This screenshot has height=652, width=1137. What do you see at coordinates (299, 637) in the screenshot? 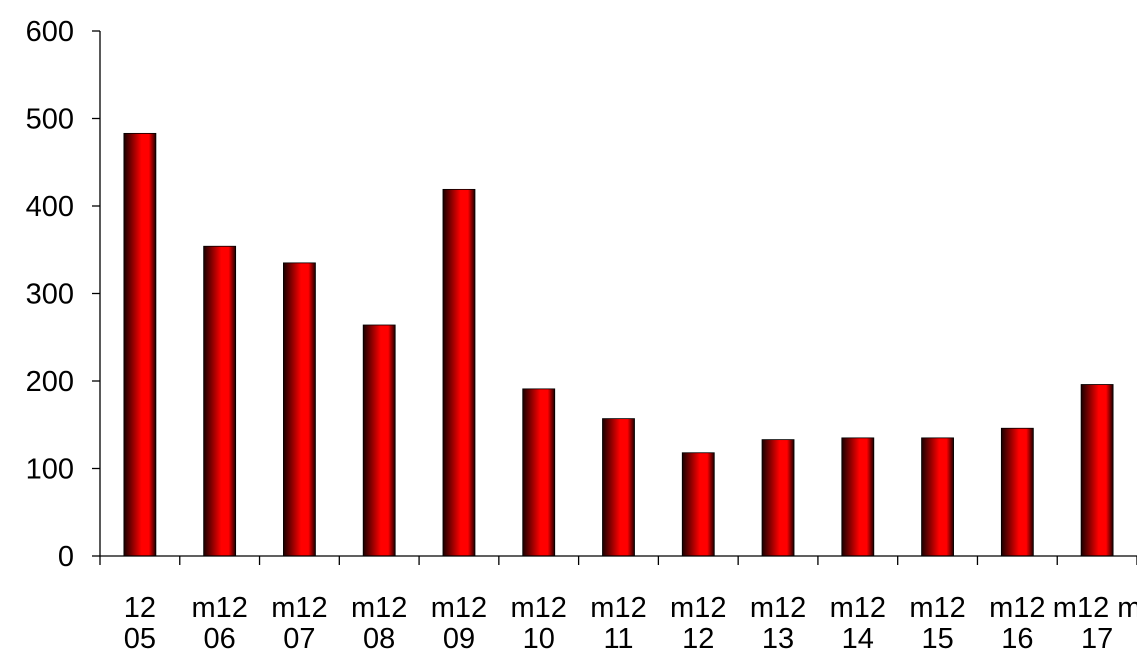
I see `x-tick-label: 07` at bounding box center [299, 637].